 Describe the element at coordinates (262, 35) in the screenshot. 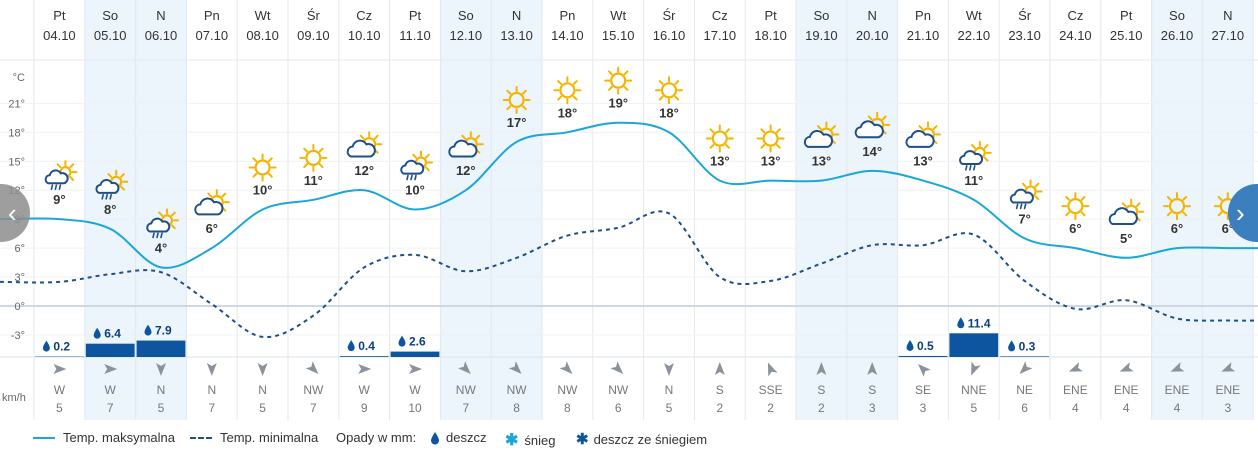

I see `date-label: 08.10` at that location.